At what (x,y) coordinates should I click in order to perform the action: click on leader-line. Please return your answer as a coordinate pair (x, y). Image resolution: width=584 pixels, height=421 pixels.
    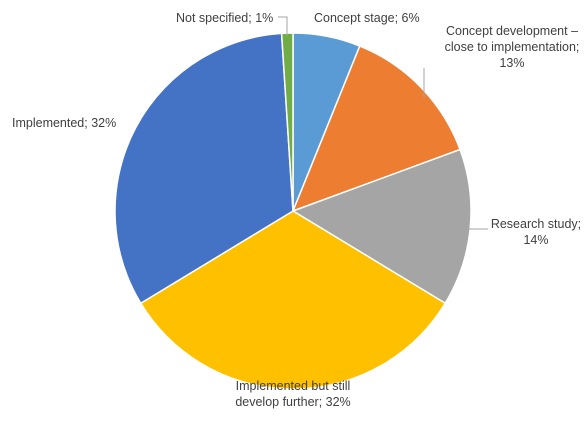
    Looking at the image, I should click on (283, 26).